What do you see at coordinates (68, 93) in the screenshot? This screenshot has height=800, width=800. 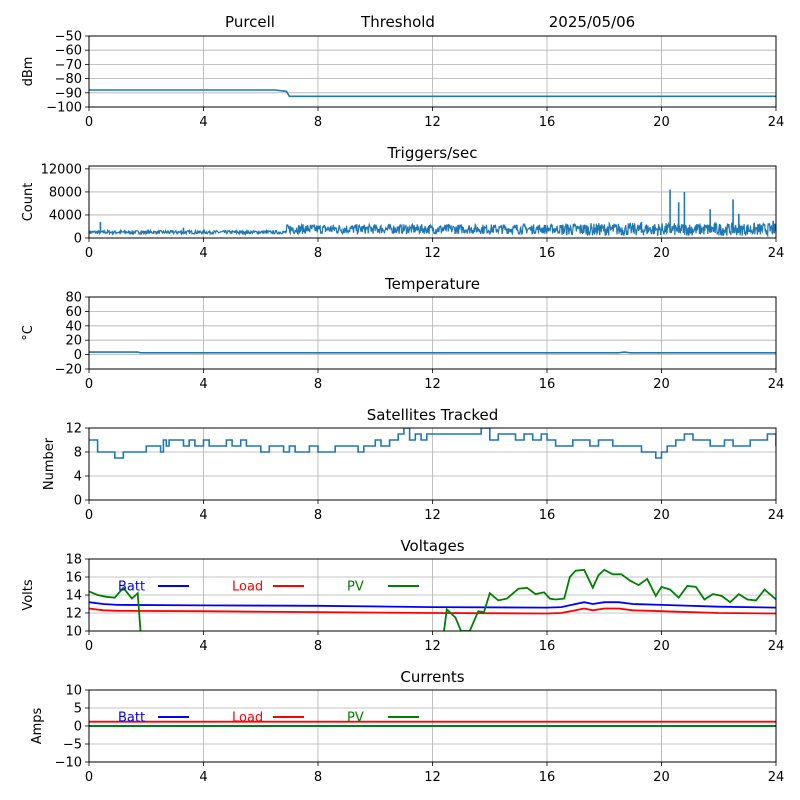 I see `y-tick-label: −90` at bounding box center [68, 93].